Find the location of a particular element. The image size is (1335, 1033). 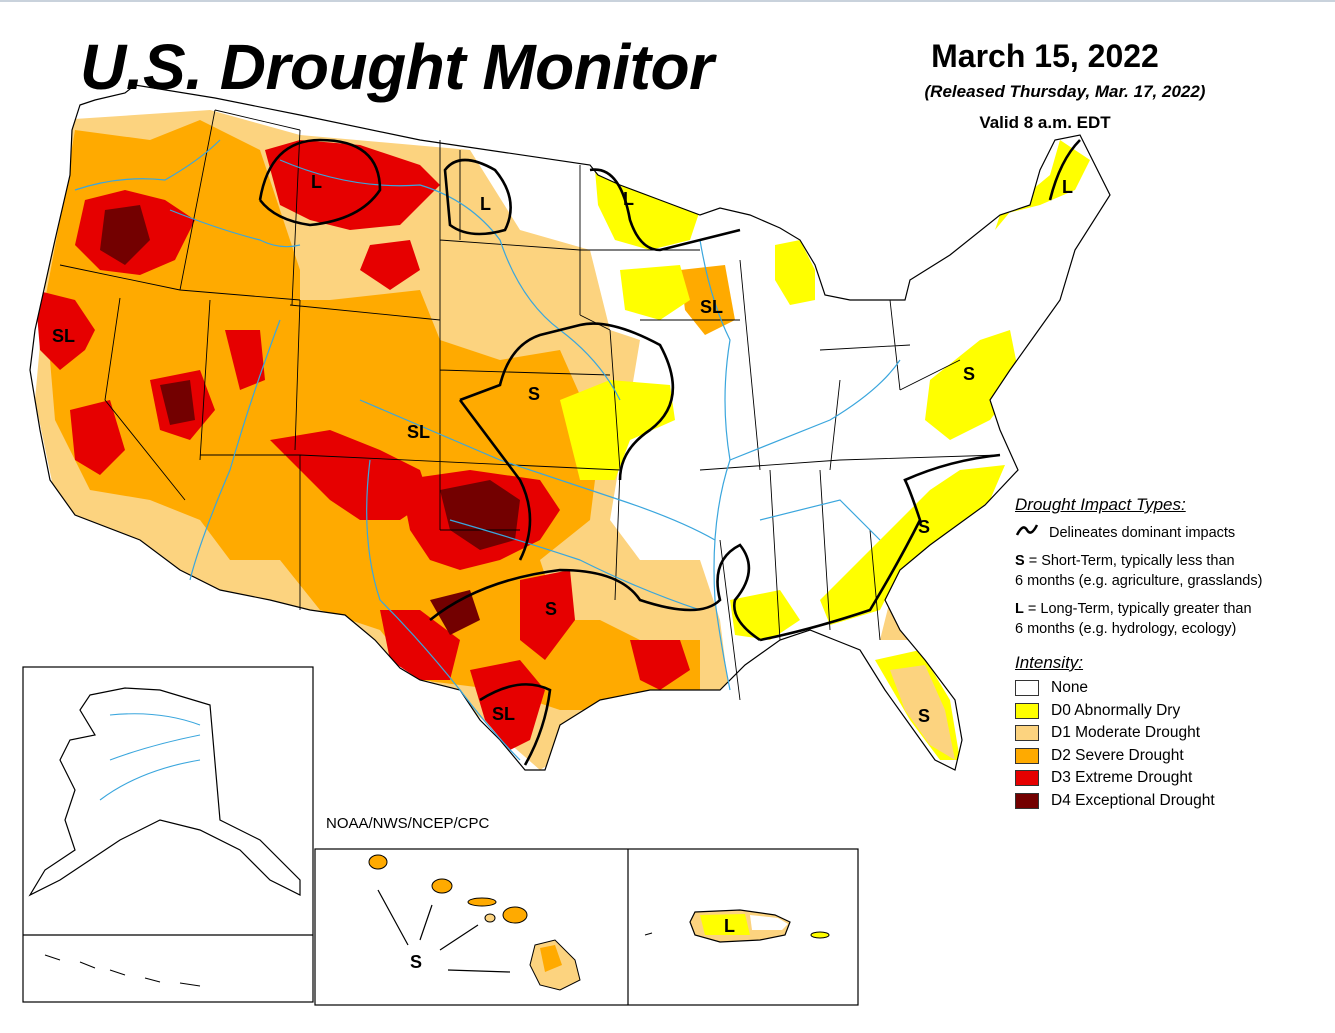

impact-line-montana is located at coordinates (320, 182).